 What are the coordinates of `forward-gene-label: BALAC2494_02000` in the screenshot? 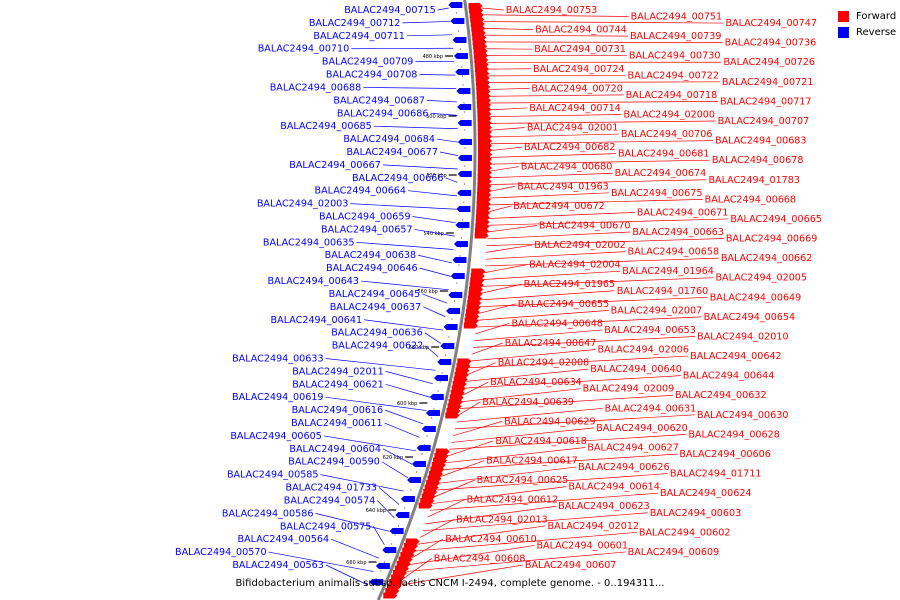 It's located at (669, 114).